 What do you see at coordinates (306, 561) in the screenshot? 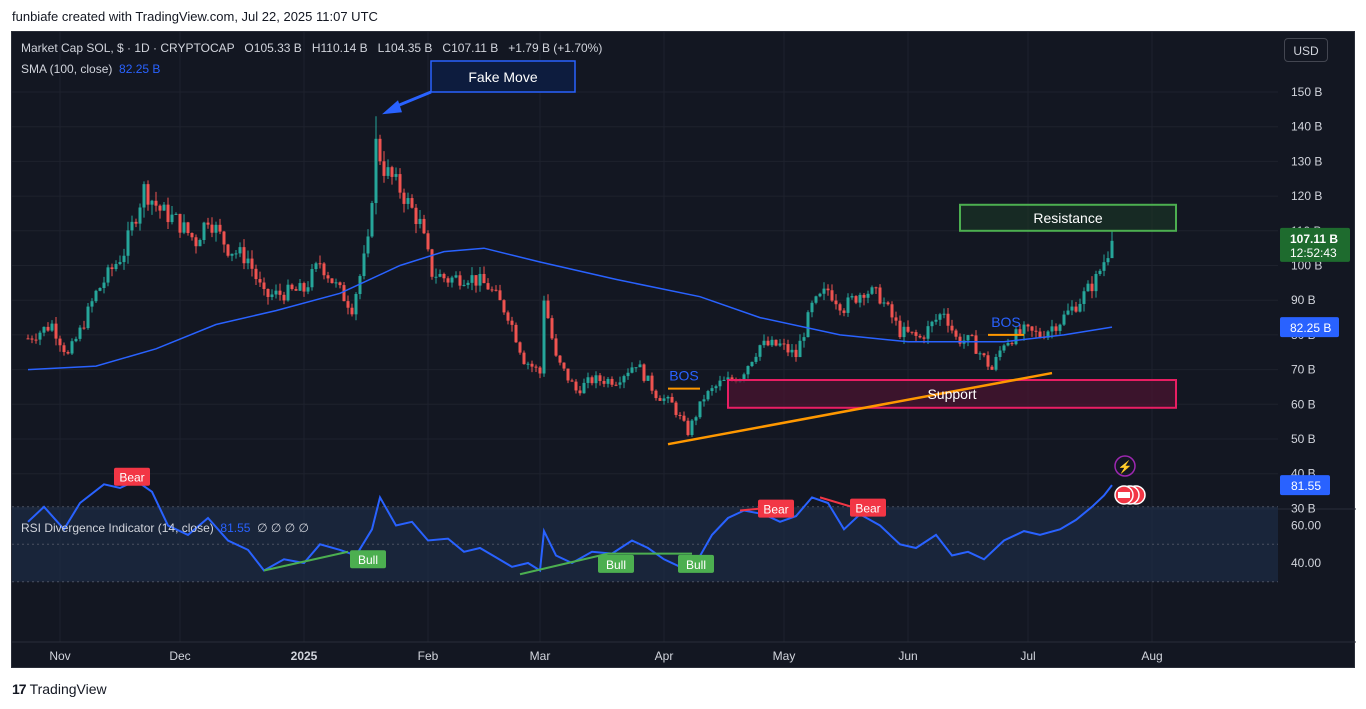
I see `divergence-line` at bounding box center [306, 561].